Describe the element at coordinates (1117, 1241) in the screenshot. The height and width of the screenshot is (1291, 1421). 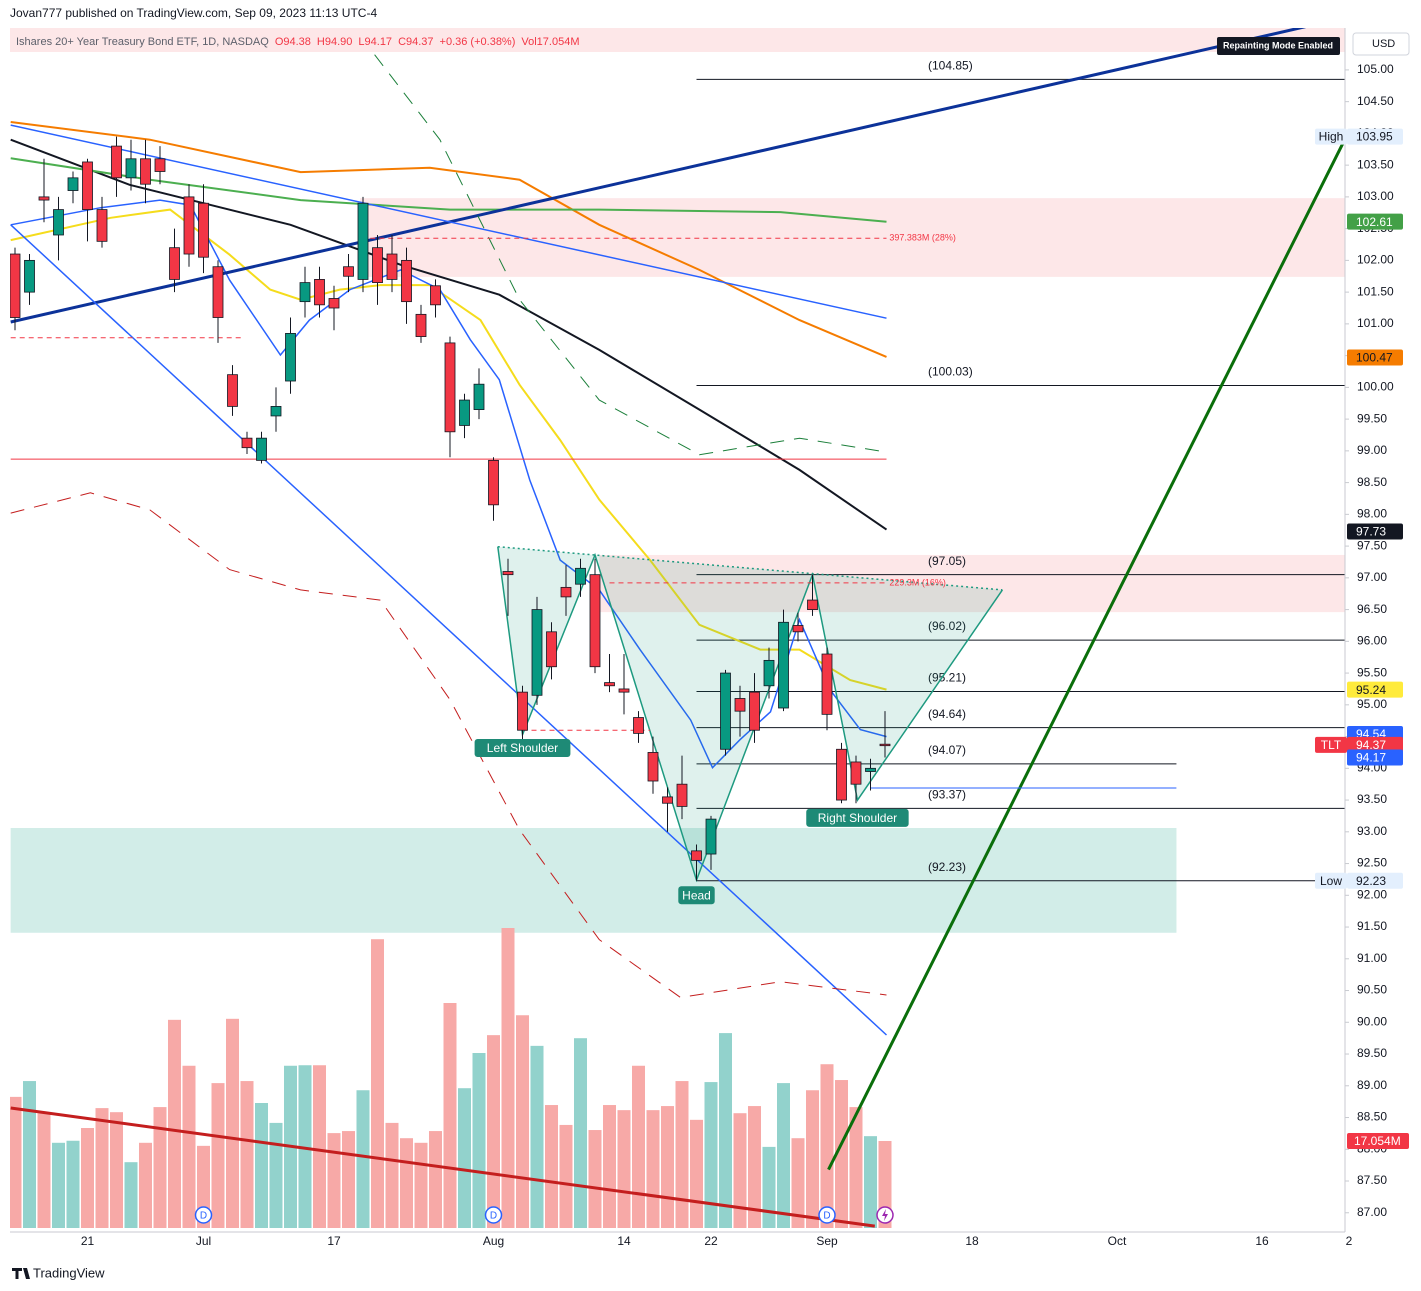
I see `x-tick-label: Oct` at that location.